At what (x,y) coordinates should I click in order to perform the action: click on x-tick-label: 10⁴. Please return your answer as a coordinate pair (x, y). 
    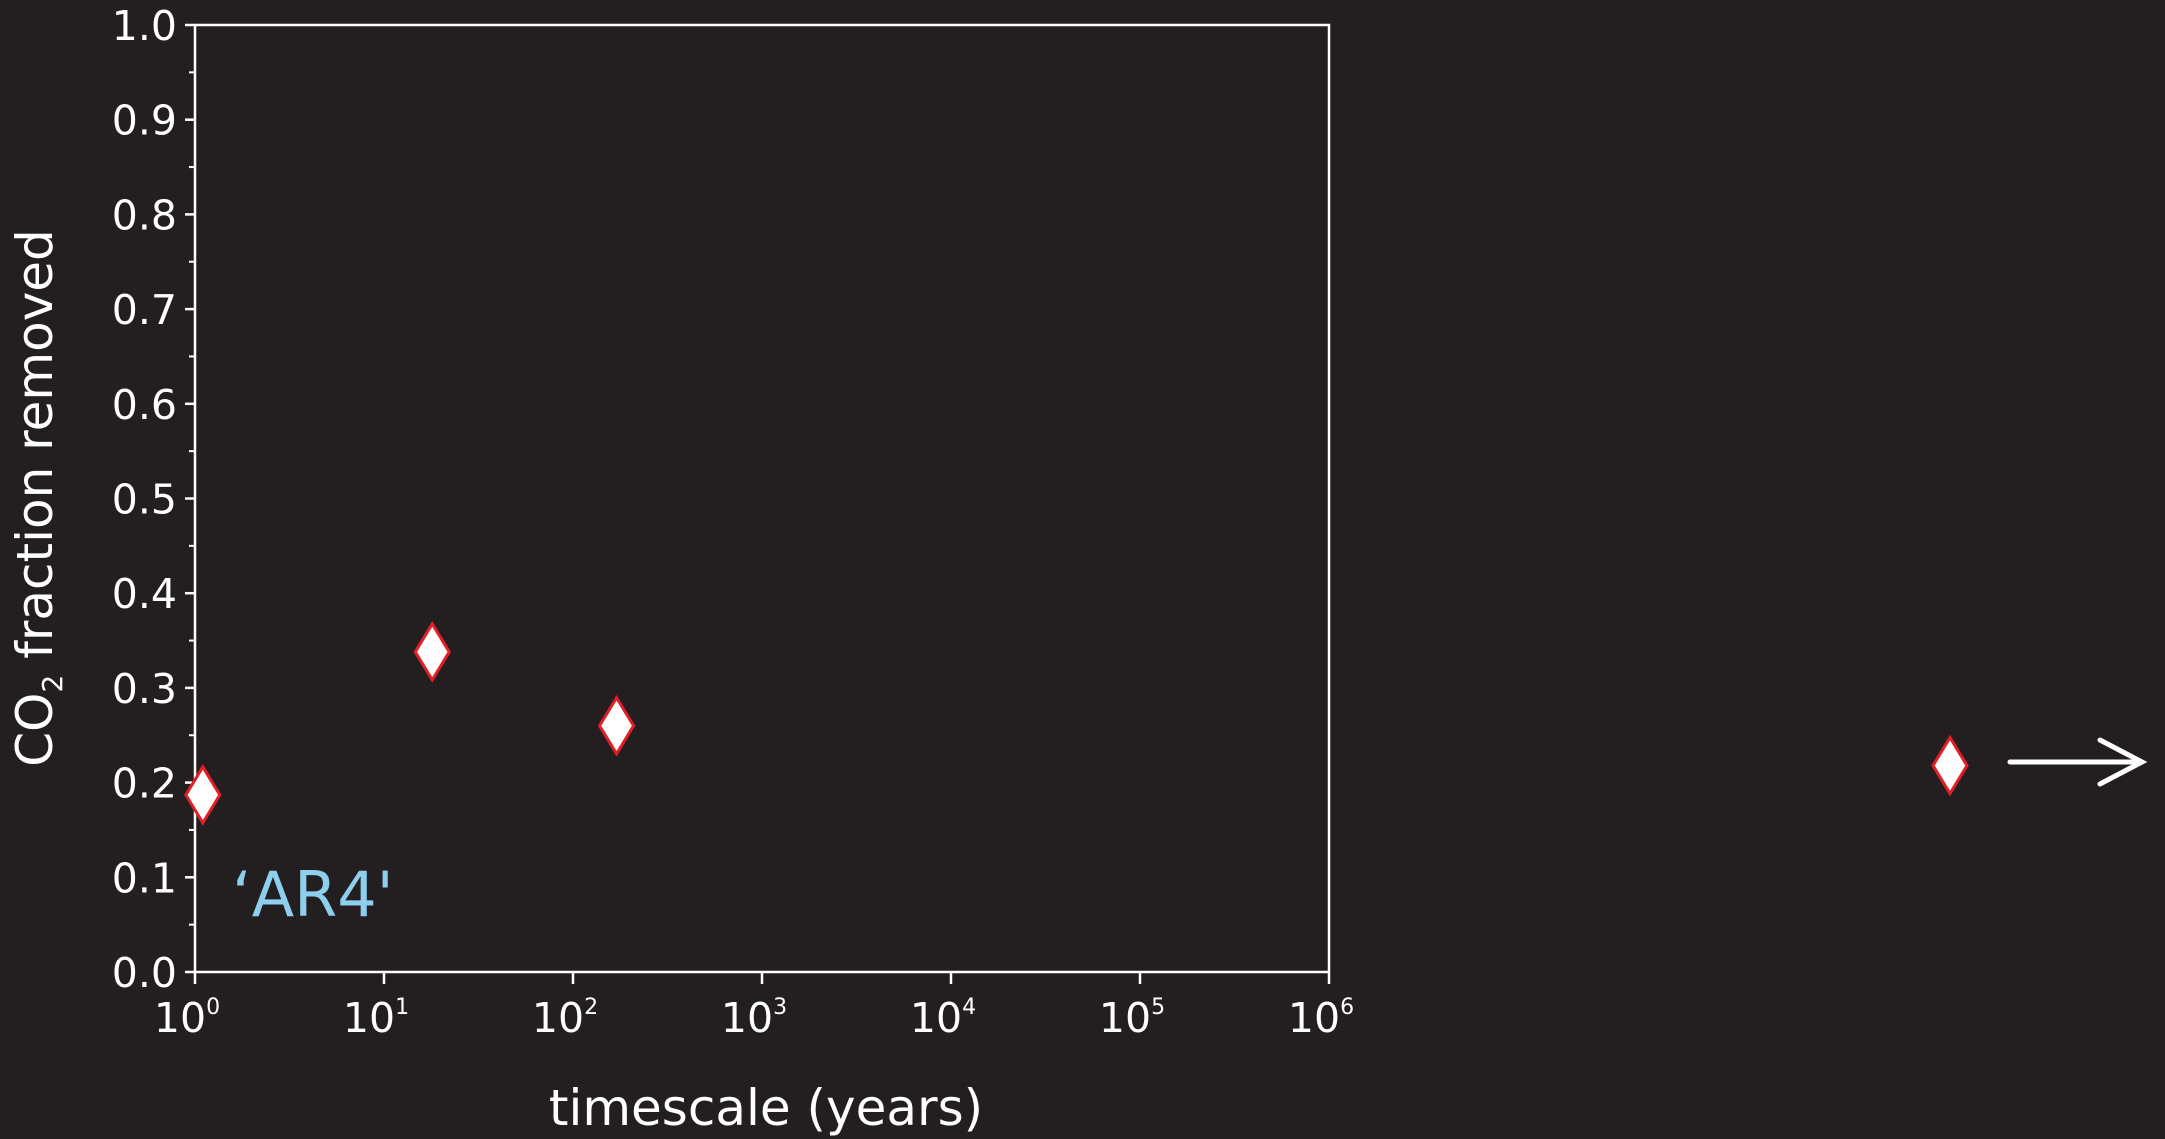
    Looking at the image, I should click on (943, 1018).